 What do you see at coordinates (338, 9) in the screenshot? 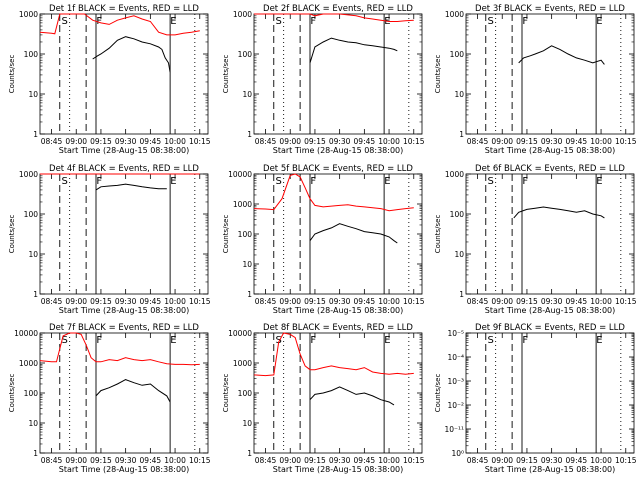
I see `panel-title: Det 2f BLACK = Events, RED = LLD` at bounding box center [338, 9].